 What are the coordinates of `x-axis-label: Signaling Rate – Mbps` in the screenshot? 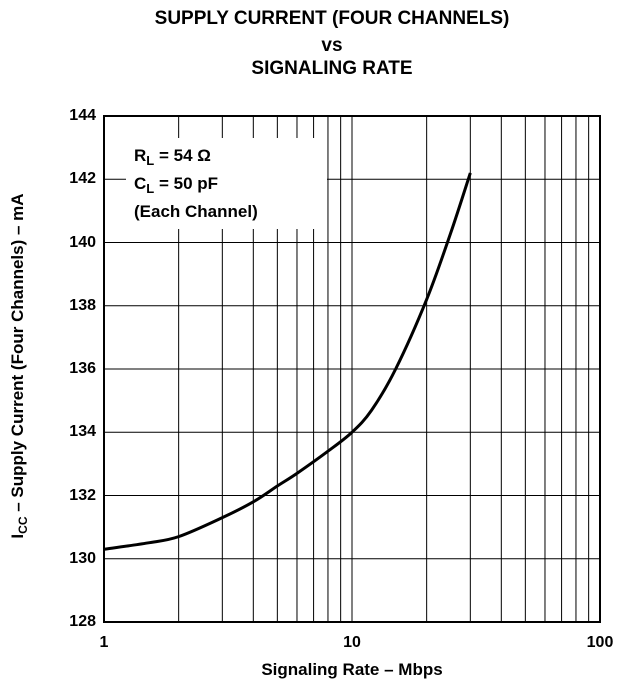 It's located at (352, 669).